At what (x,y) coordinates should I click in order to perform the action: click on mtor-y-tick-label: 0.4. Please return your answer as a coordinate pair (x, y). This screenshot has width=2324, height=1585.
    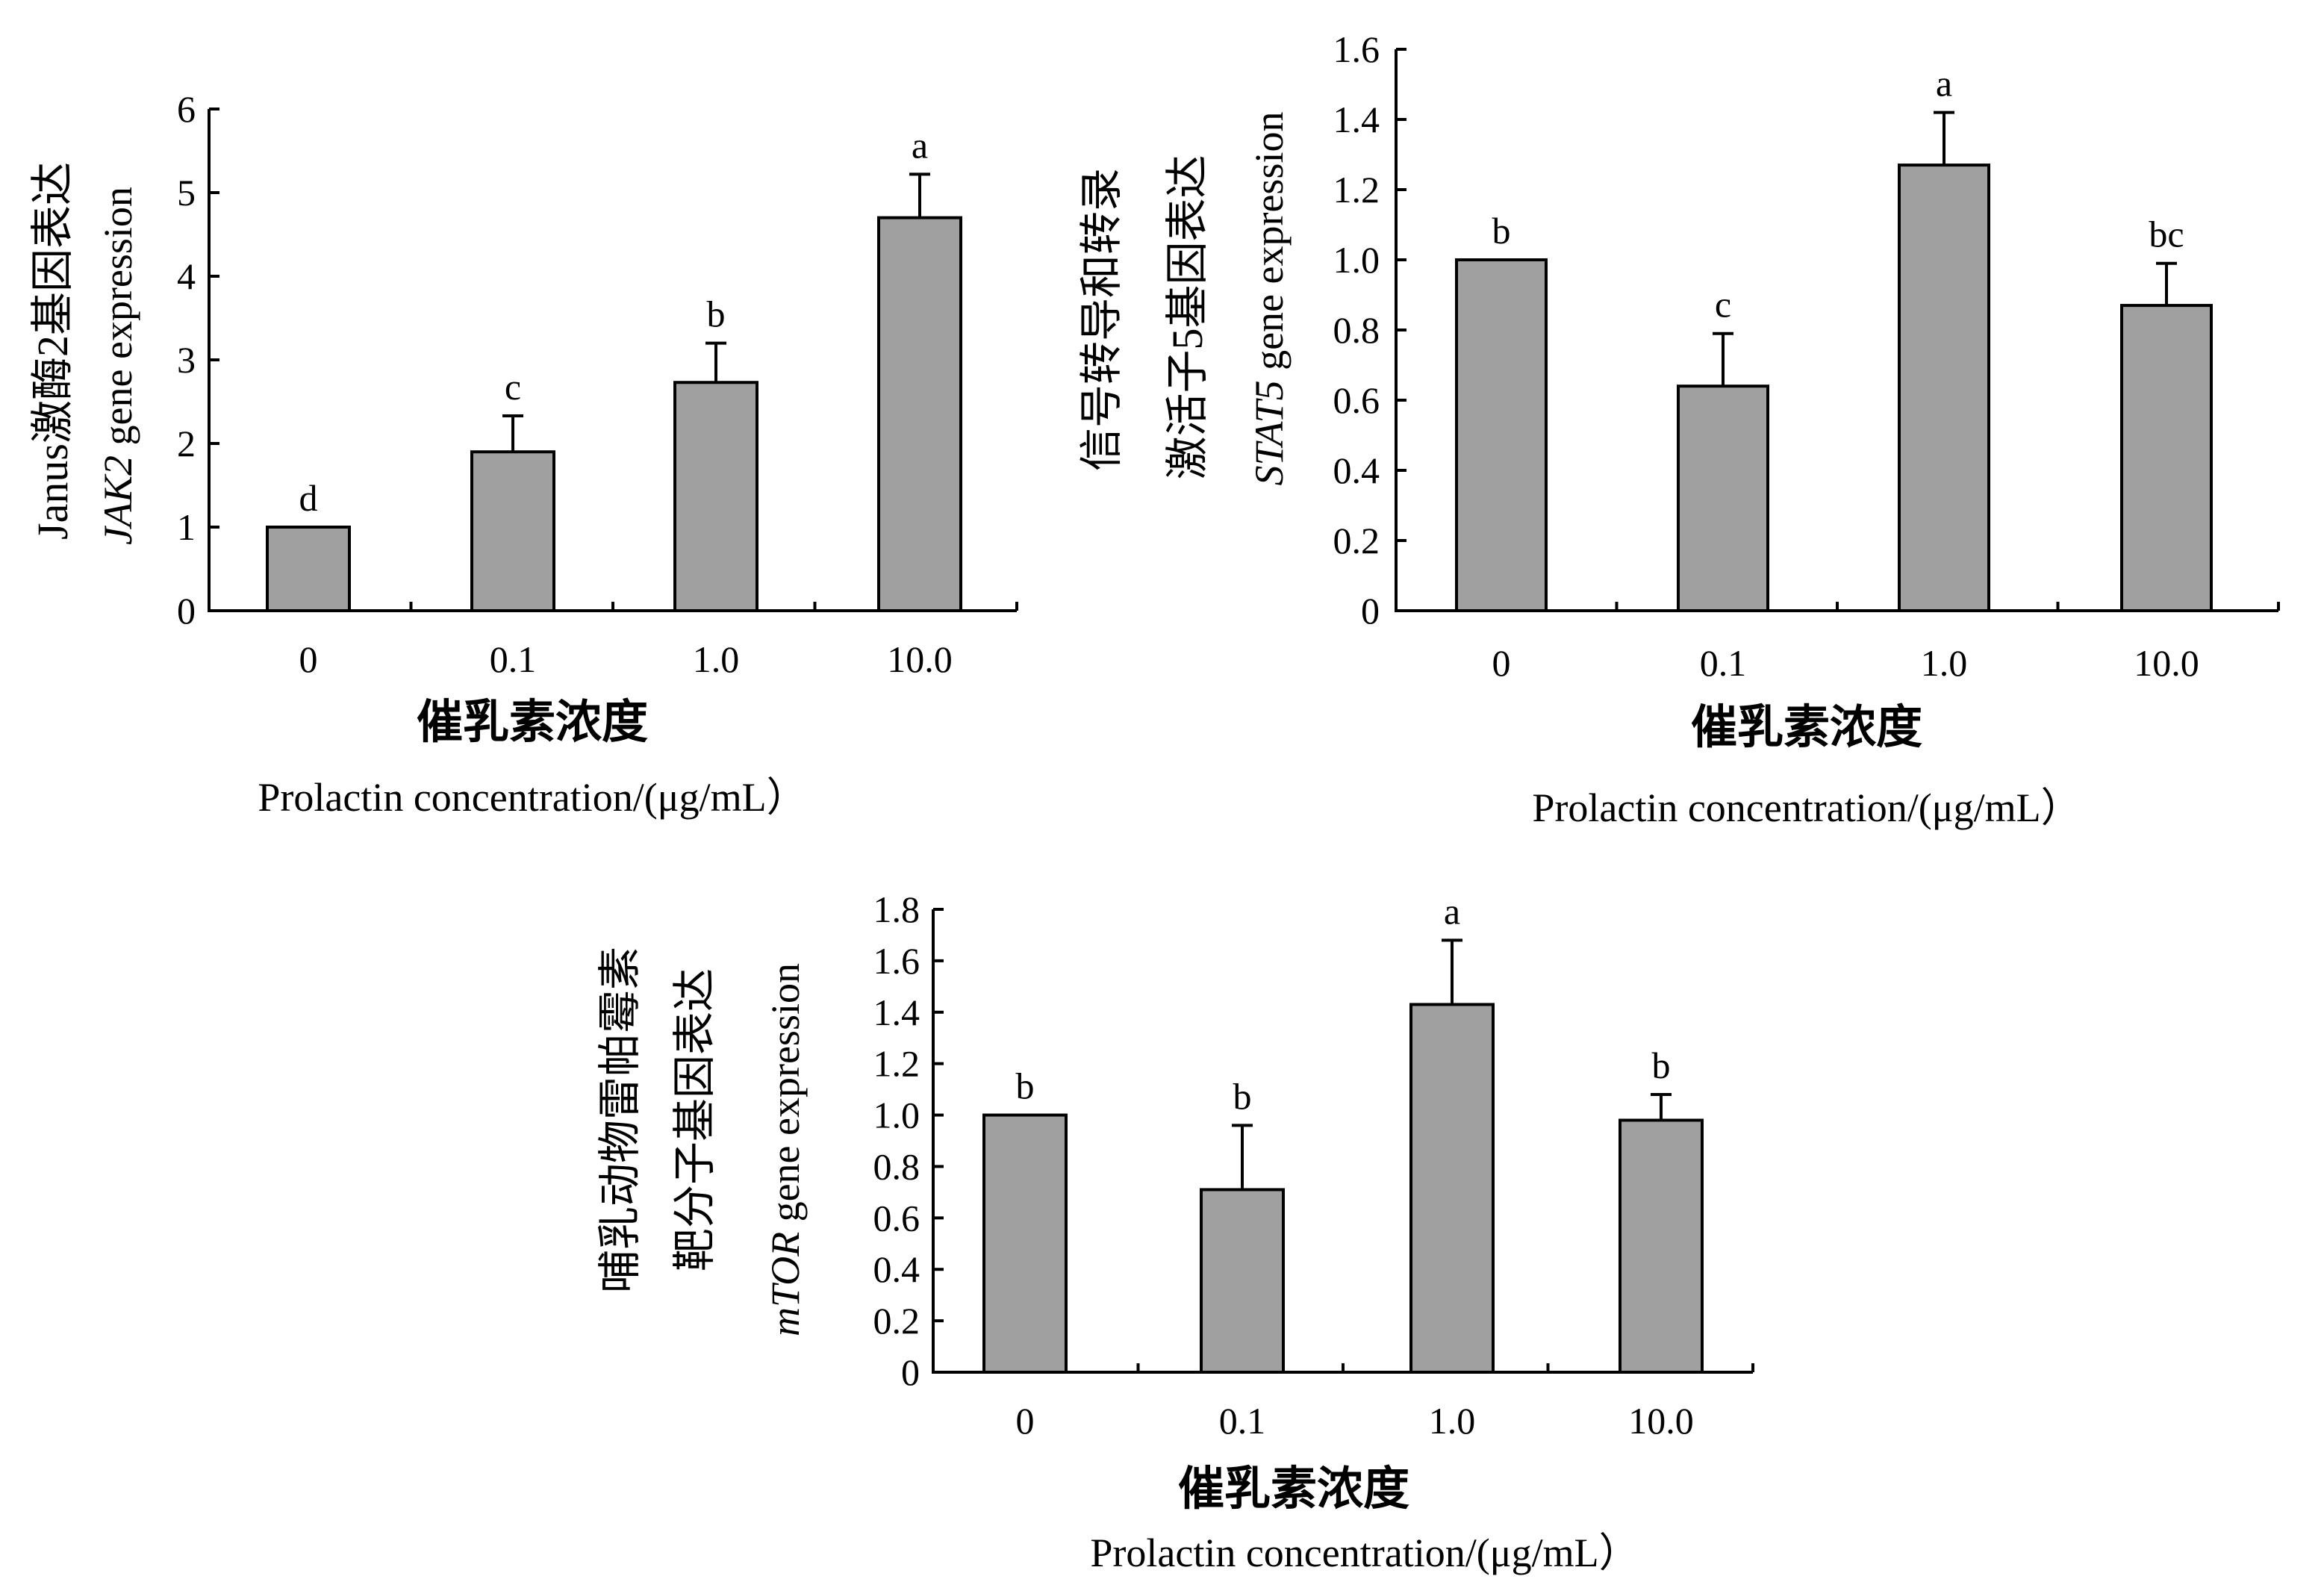
    Looking at the image, I should click on (896, 1269).